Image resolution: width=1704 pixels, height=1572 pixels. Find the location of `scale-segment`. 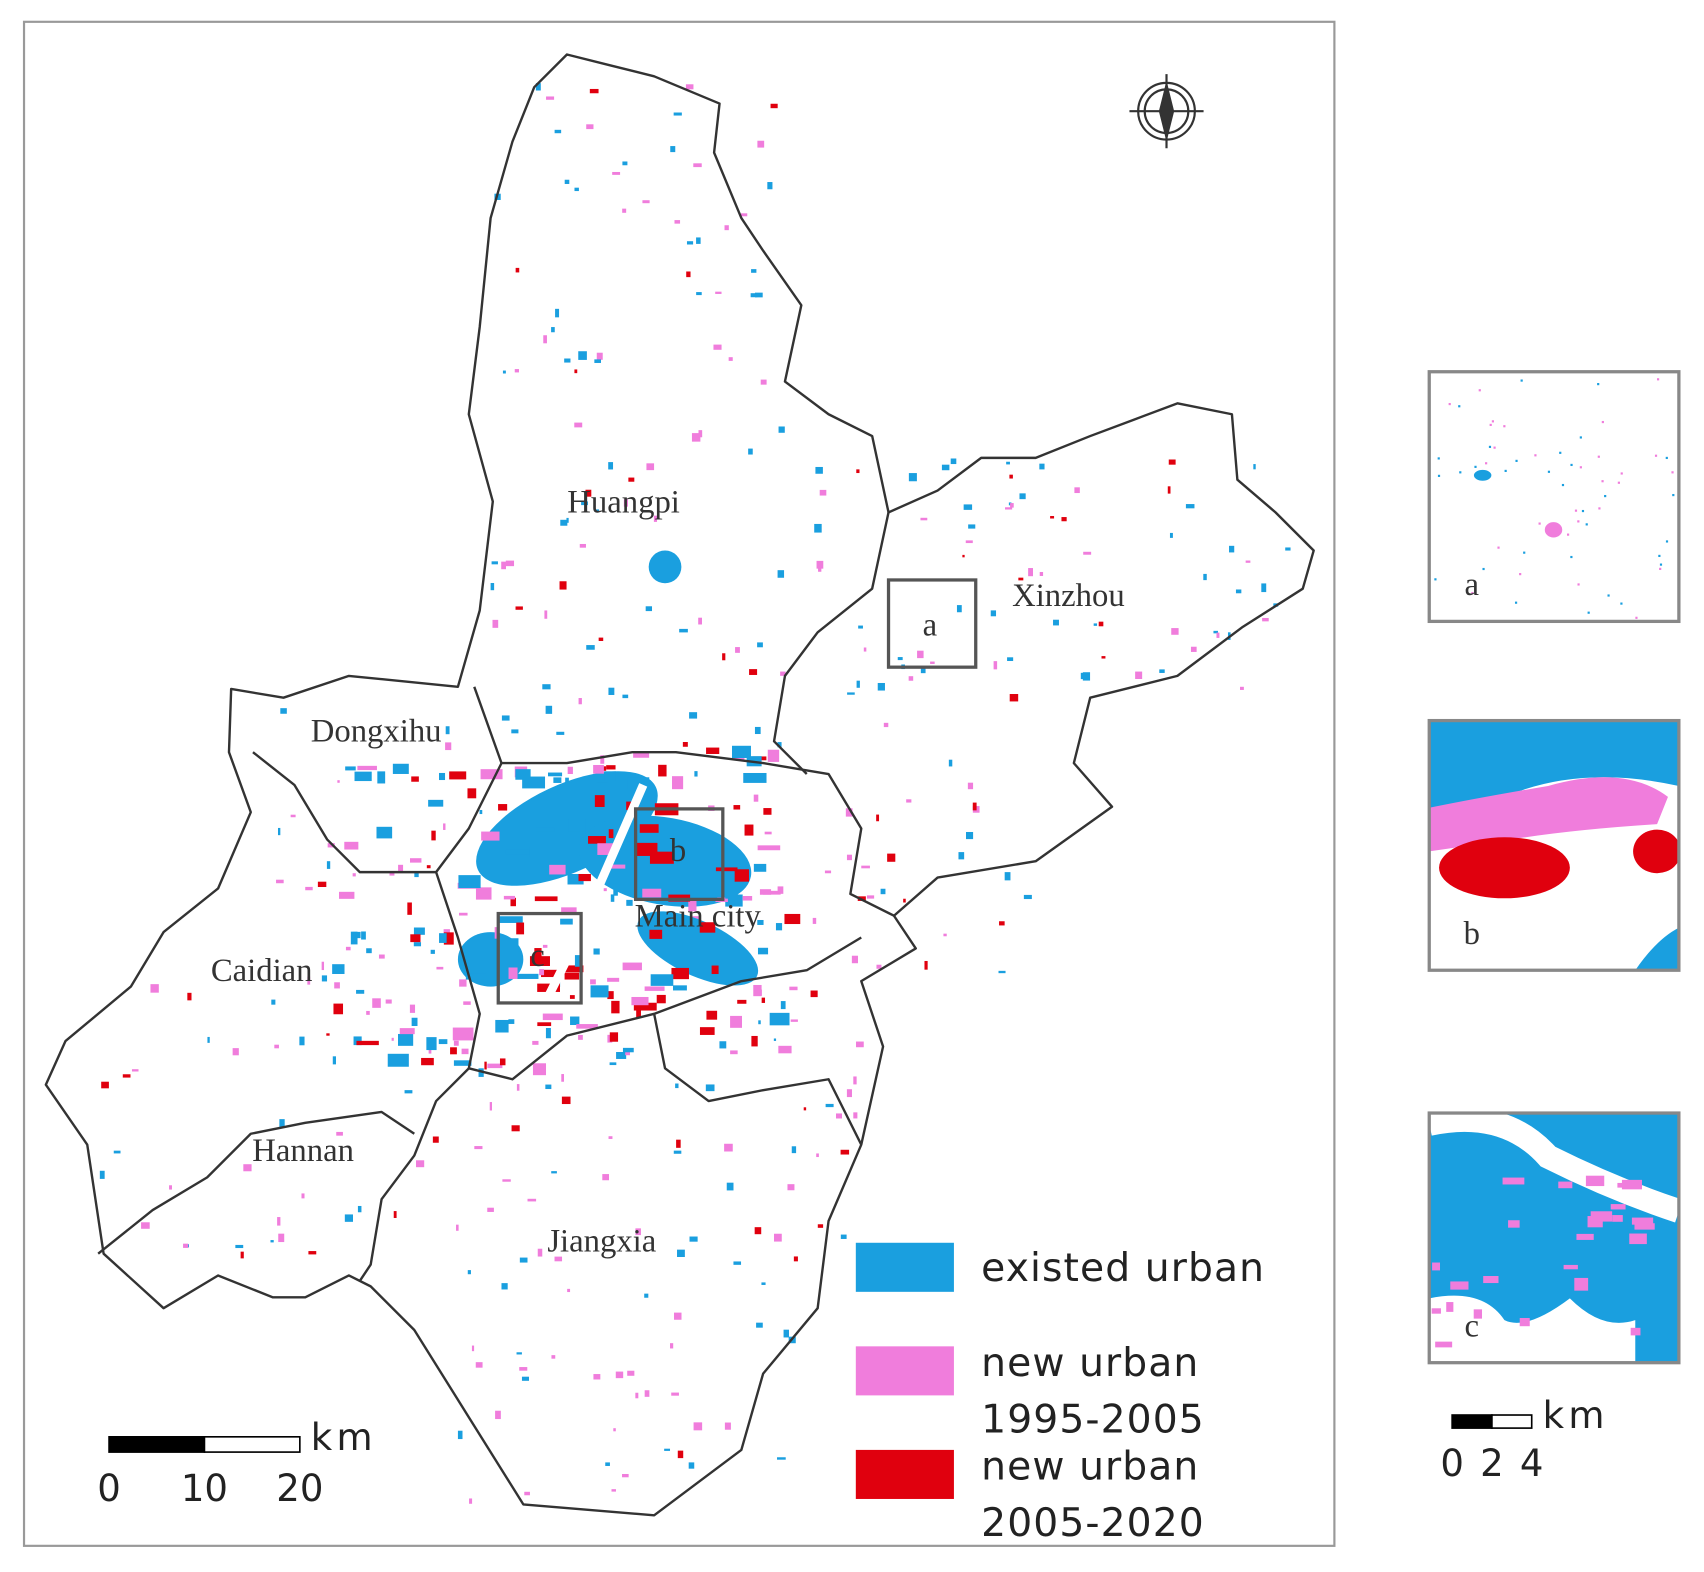

scale-segment is located at coordinates (252, 1444).